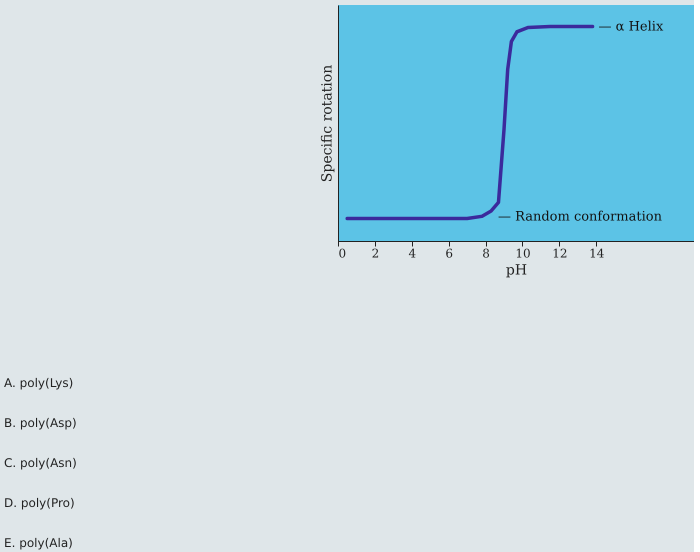 The height and width of the screenshot is (552, 700). I want to click on text: A. poly(Lys), so click(39, 383).